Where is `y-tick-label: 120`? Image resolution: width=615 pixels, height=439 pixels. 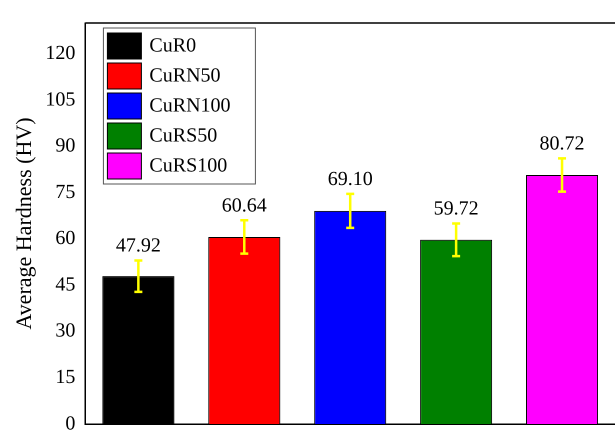
y-tick-label: 120 is located at coordinates (60, 53).